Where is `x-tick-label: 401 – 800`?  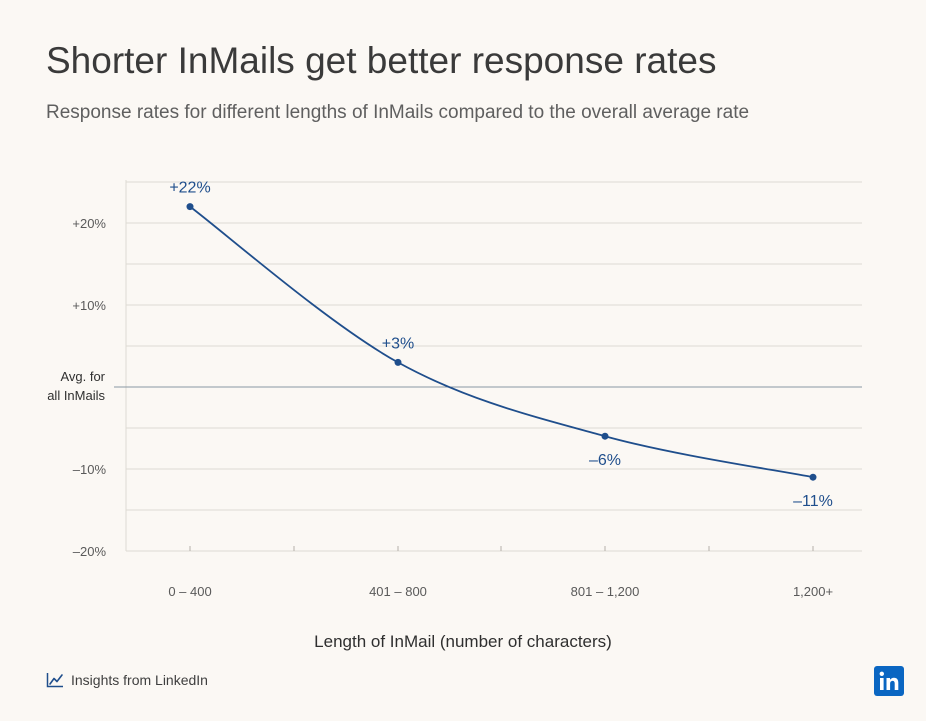 x-tick-label: 401 – 800 is located at coordinates (398, 591).